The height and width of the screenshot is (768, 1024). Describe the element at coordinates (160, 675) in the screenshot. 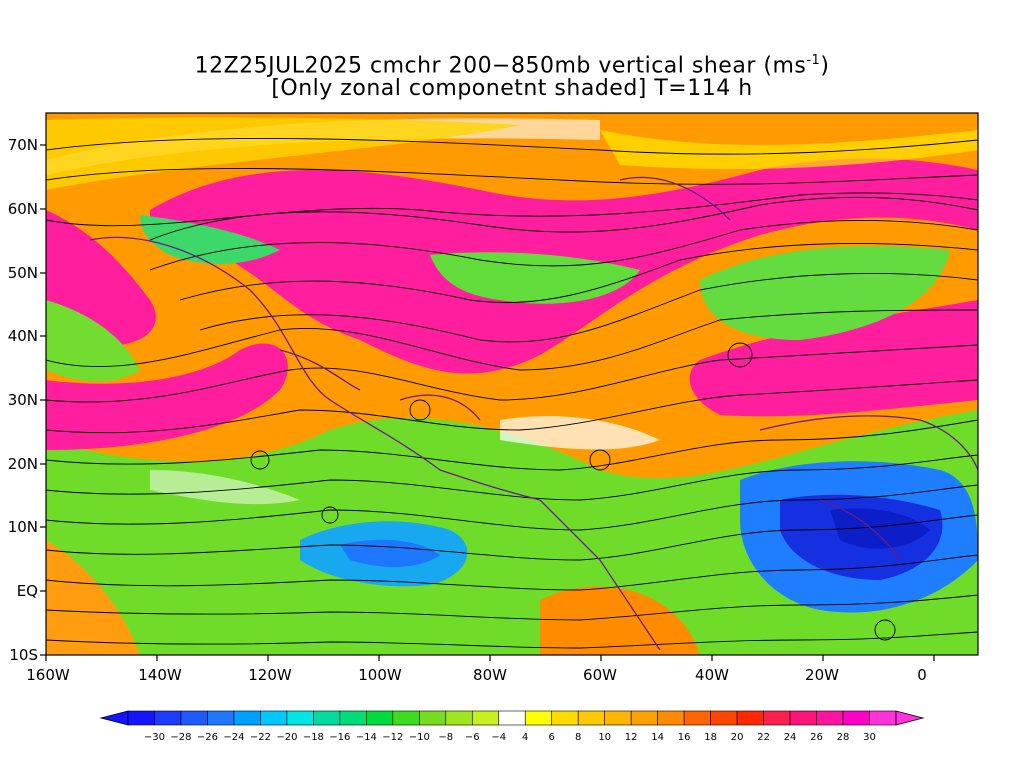

I see `lon-label: 140W` at that location.